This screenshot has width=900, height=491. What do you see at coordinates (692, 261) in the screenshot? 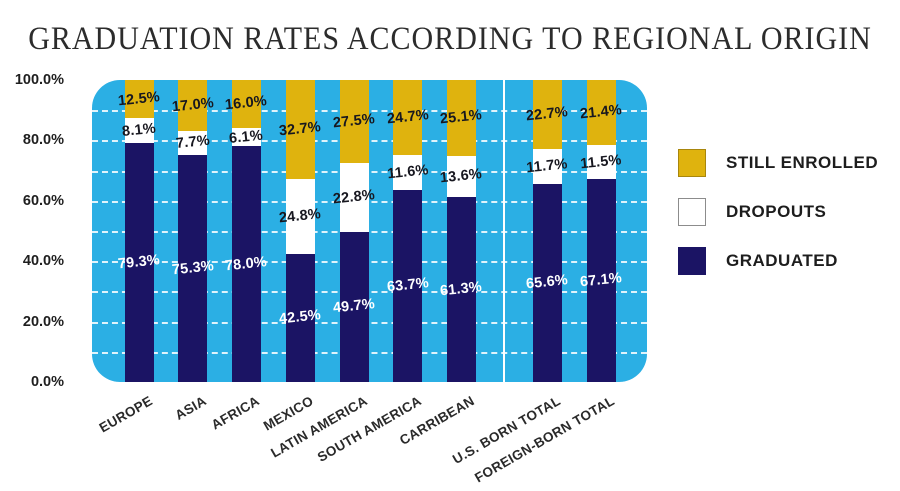
I see `legend-swatch-graduated` at bounding box center [692, 261].